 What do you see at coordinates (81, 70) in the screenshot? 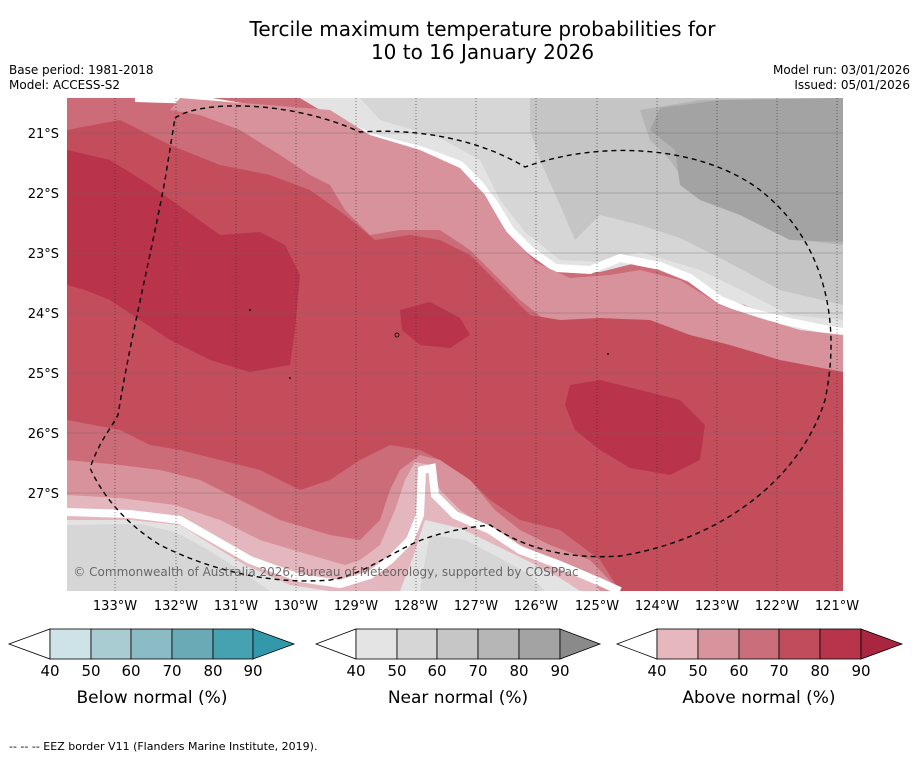
I see `base-period-text: Base period: 1981-2018` at bounding box center [81, 70].